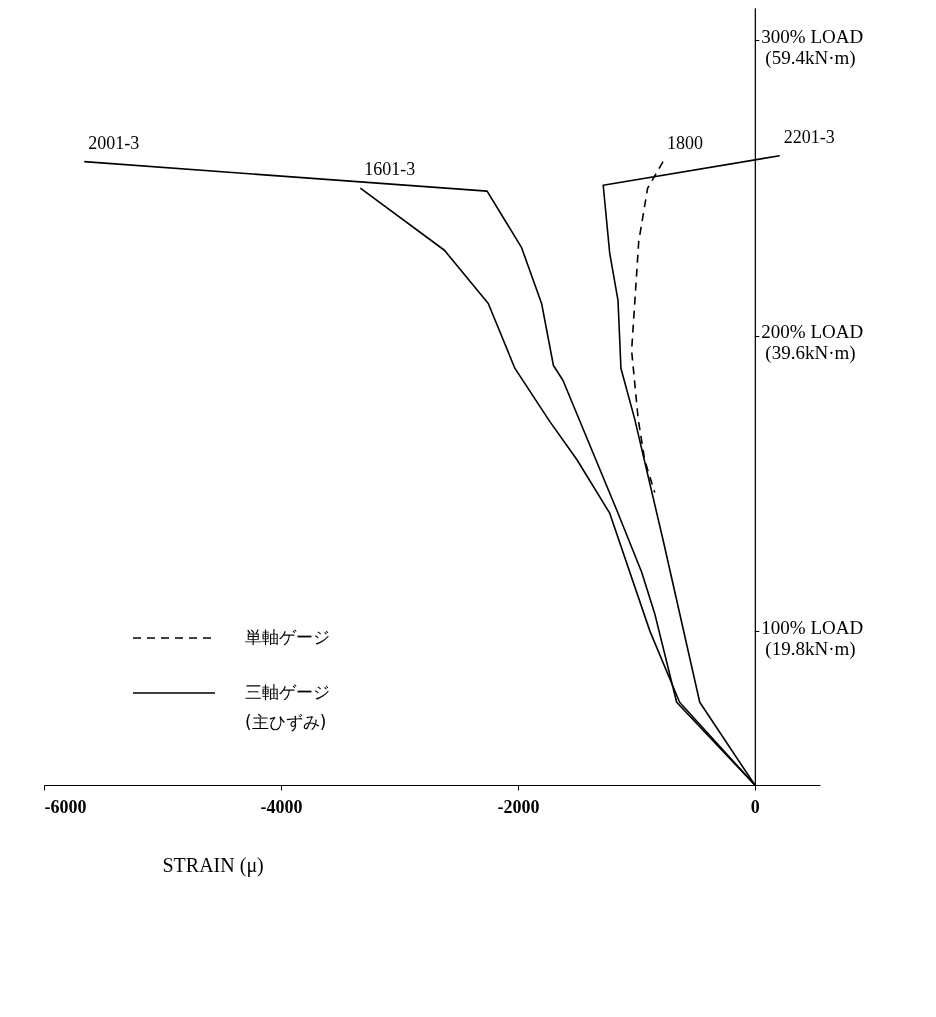  What do you see at coordinates (812, 36) in the screenshot?
I see `y-tick-label: 300% LOAD` at bounding box center [812, 36].